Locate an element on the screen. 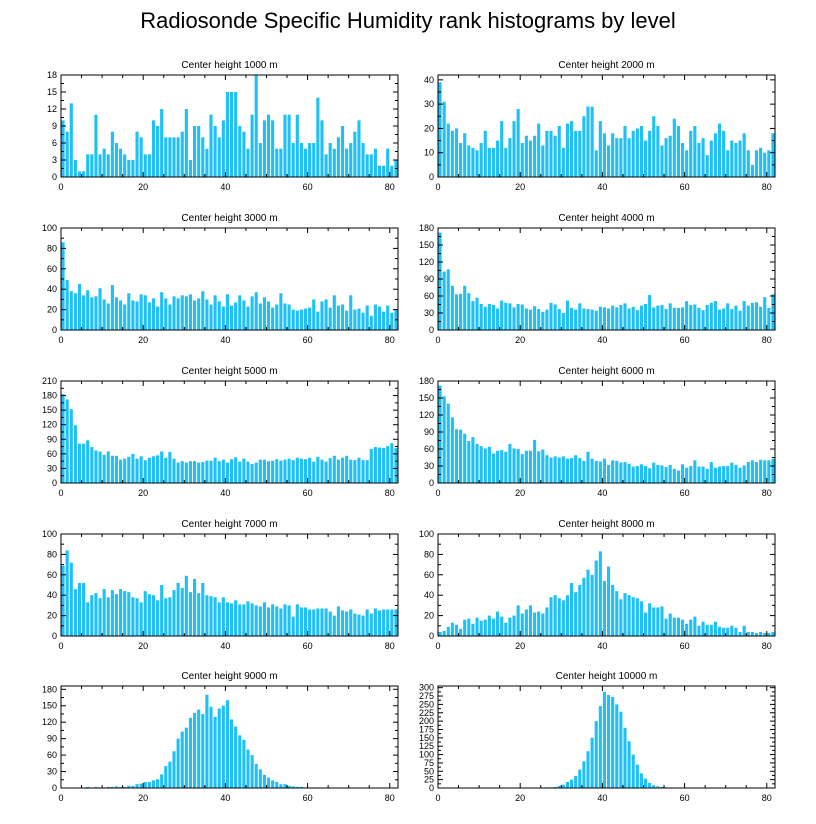  x-tick-label: 40 is located at coordinates (602, 493).